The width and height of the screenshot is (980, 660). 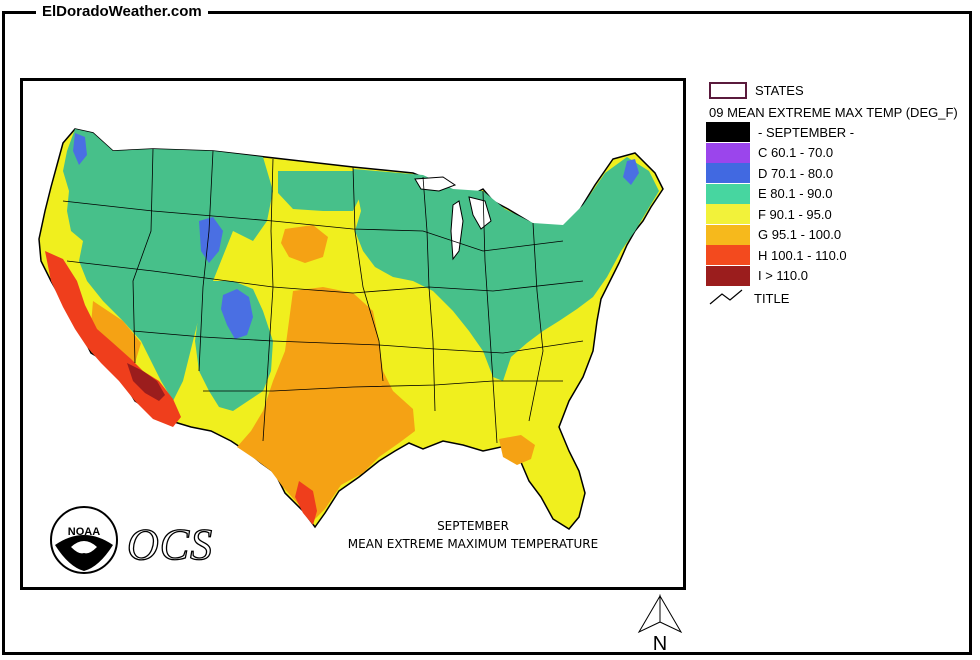 I want to click on svg-text: NOAA, so click(x=84, y=532).